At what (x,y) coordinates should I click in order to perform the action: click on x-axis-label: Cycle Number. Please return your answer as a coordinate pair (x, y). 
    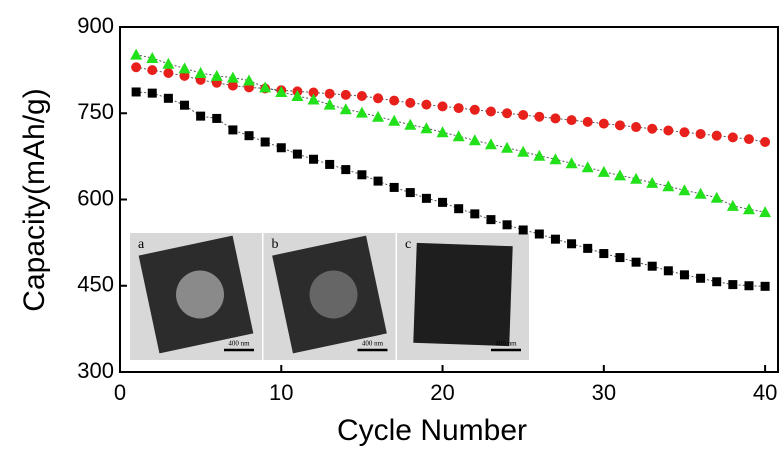
    Looking at the image, I should click on (432, 430).